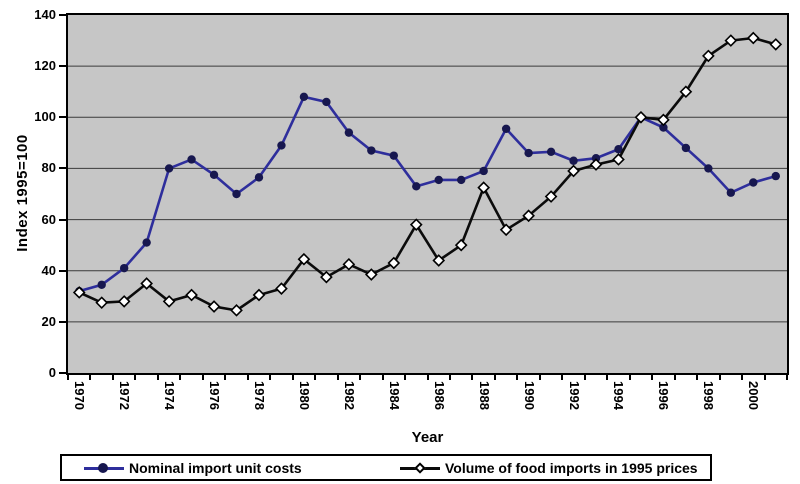  What do you see at coordinates (709, 395) in the screenshot?
I see `x-axis-label-1998: 1998` at bounding box center [709, 395].